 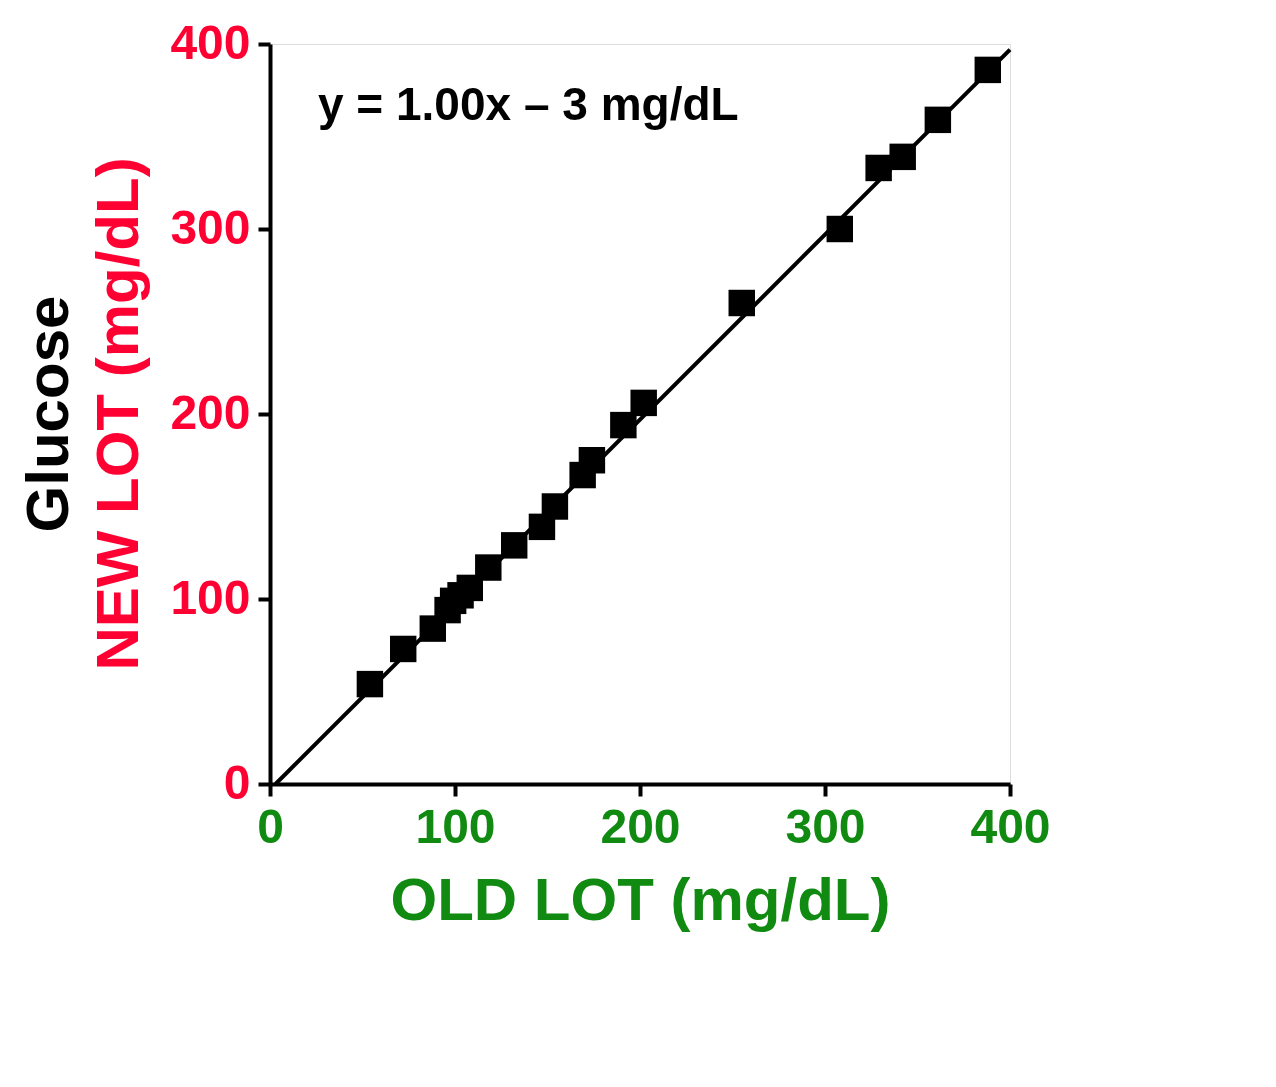 What do you see at coordinates (82, 414) in the screenshot?
I see `y-axis-title: Glucose NEW LOT (mg/dL)` at bounding box center [82, 414].